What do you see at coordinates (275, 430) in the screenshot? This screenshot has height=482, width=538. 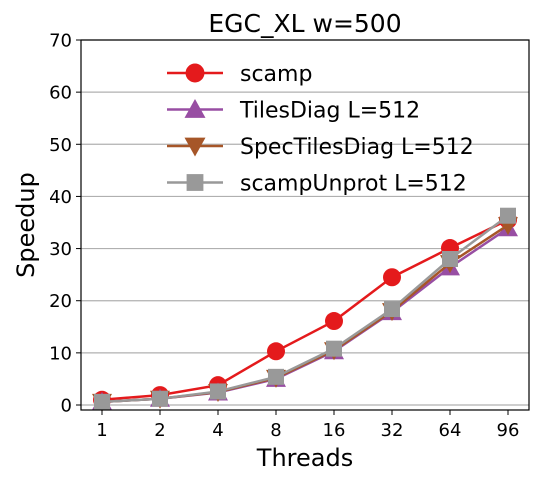 I see `x-tick-label-8: 8` at bounding box center [275, 430].